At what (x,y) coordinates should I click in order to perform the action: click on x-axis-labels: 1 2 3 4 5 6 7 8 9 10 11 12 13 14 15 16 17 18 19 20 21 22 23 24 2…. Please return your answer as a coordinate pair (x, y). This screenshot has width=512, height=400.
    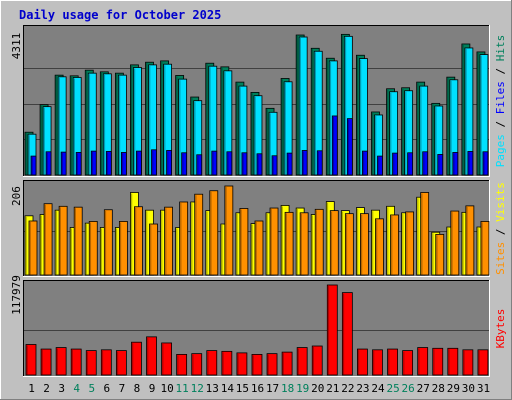
    Looking at the image, I should click on (259, 388).